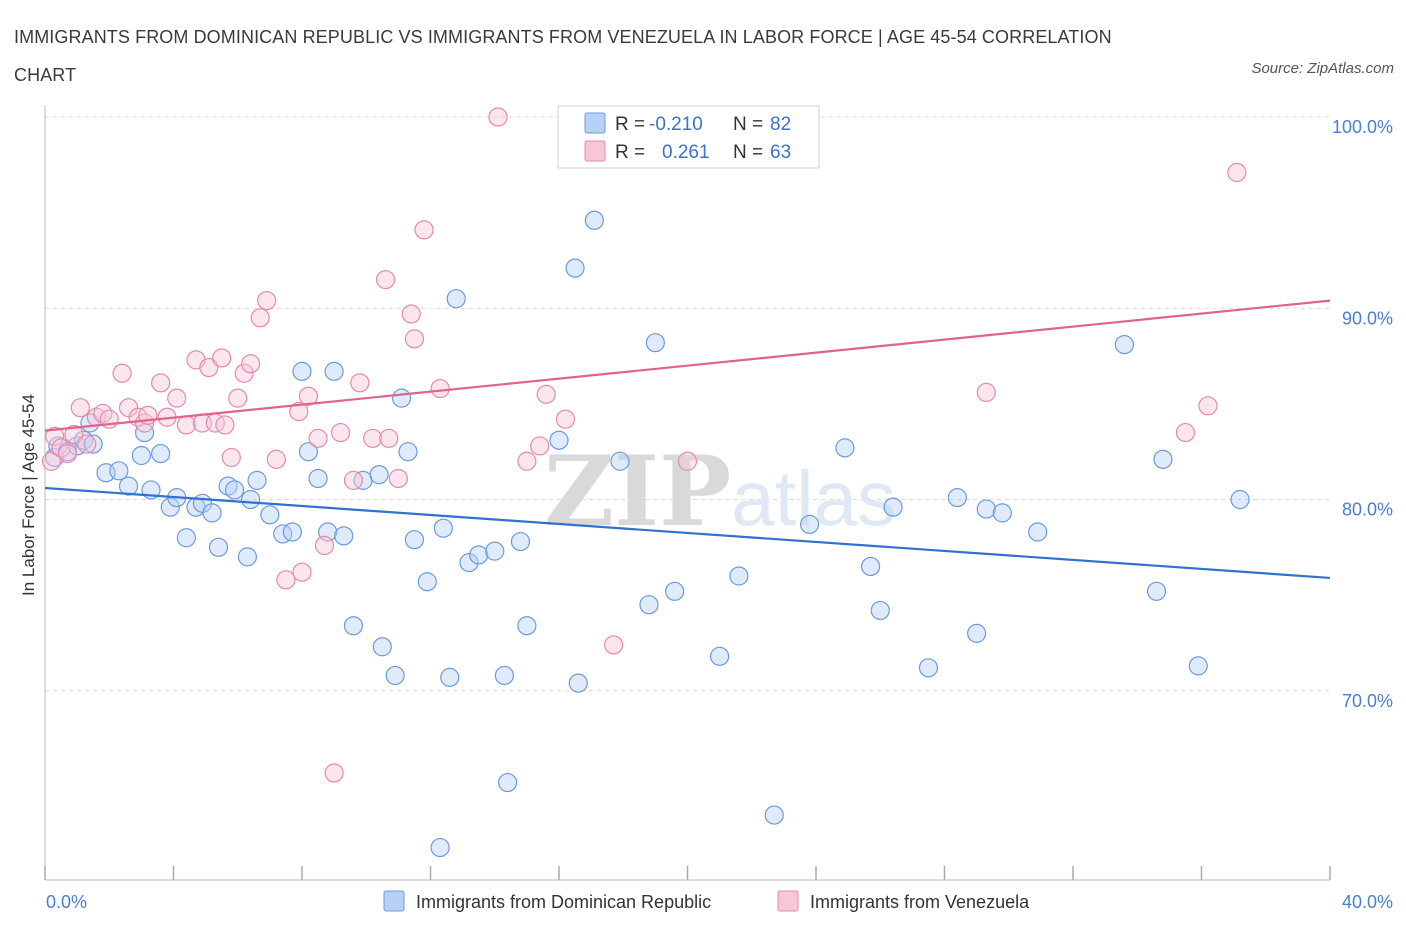 Image resolution: width=1406 pixels, height=930 pixels. What do you see at coordinates (28, 495) in the screenshot?
I see `y-axis-label: In Labor Force | Age 45-54` at bounding box center [28, 495].